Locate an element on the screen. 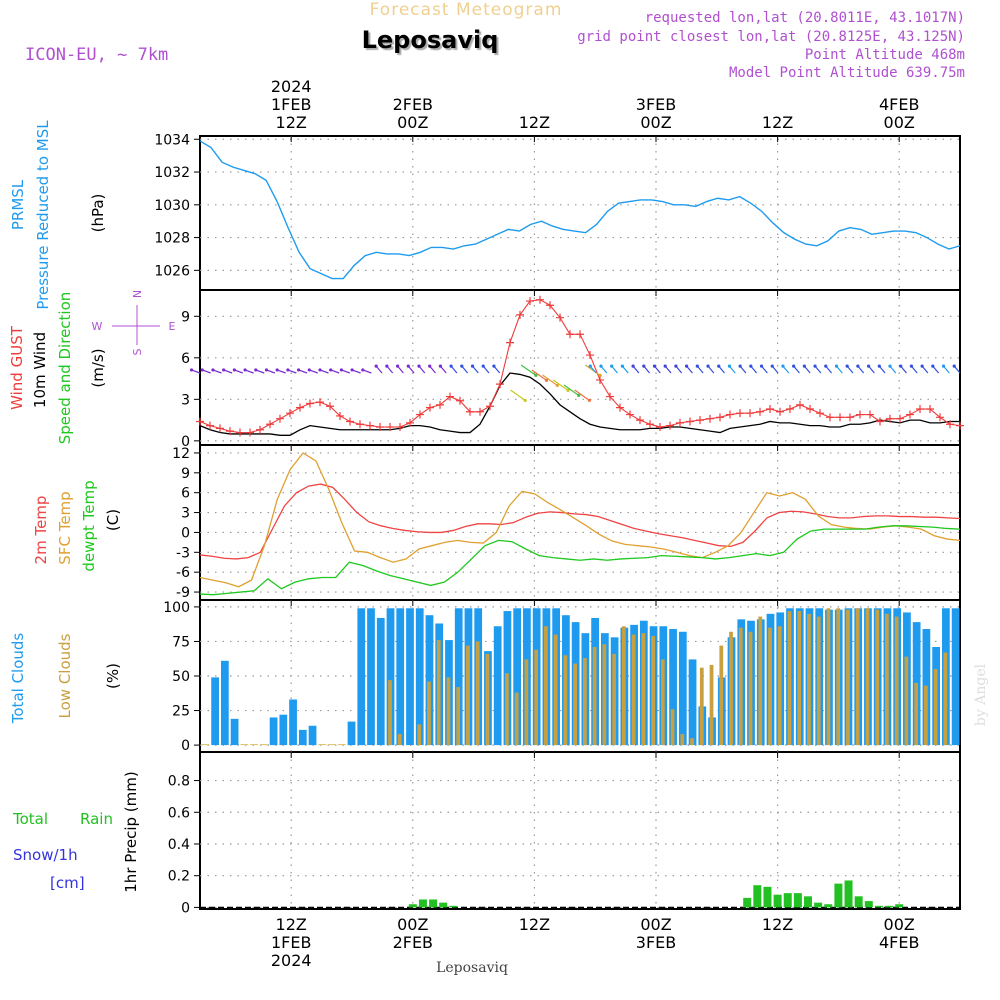  top-tick-label: 00Z is located at coordinates (655, 122).